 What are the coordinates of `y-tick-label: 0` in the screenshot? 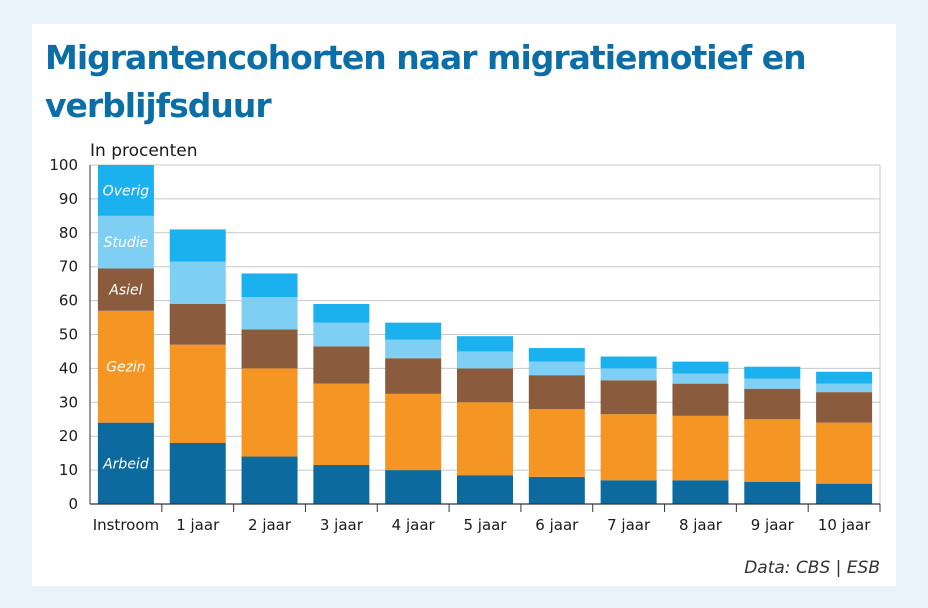 It's located at (73, 504).